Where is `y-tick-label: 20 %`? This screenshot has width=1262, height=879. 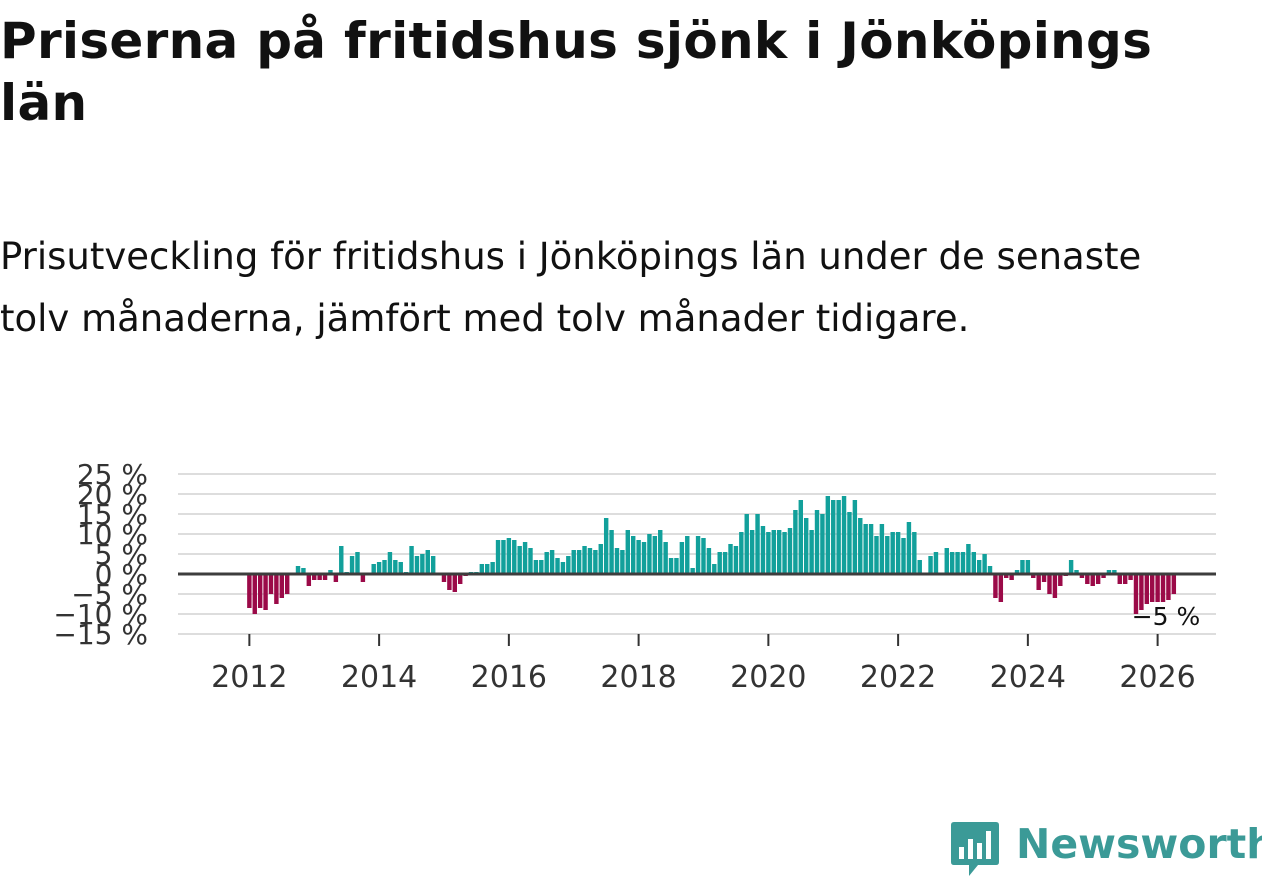 y-tick-label: 20 % is located at coordinates (112, 494).